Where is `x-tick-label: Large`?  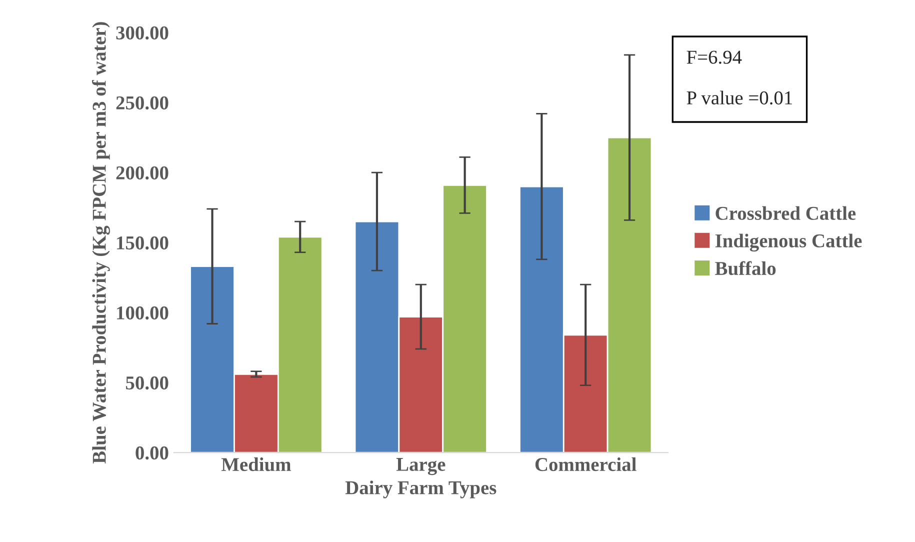
x-tick-label: Large is located at coordinates (421, 467).